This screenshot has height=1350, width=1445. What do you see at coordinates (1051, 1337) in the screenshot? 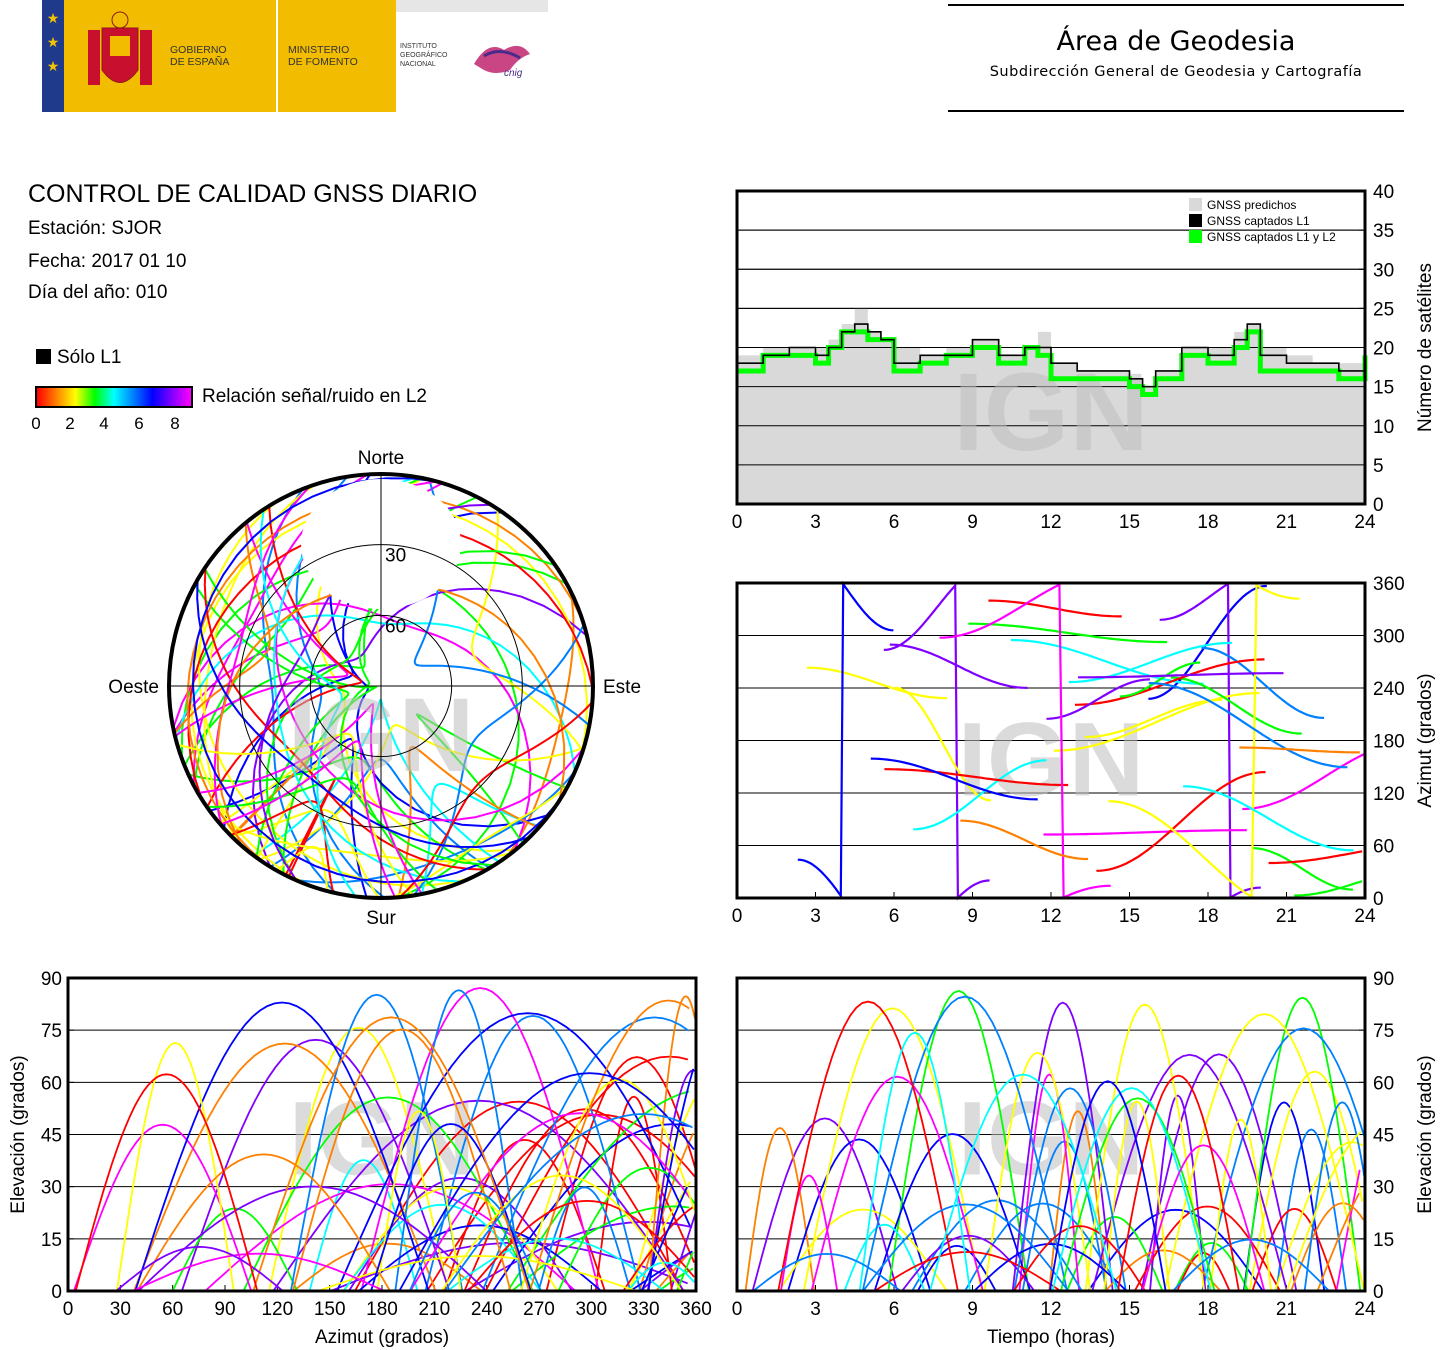
I see `x-axis-label: Tiempo (horas)` at bounding box center [1051, 1337].